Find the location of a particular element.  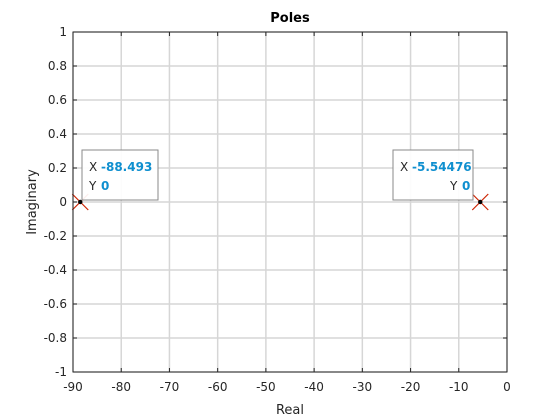

y-tick-label: 0.8 is located at coordinates (57, 66).